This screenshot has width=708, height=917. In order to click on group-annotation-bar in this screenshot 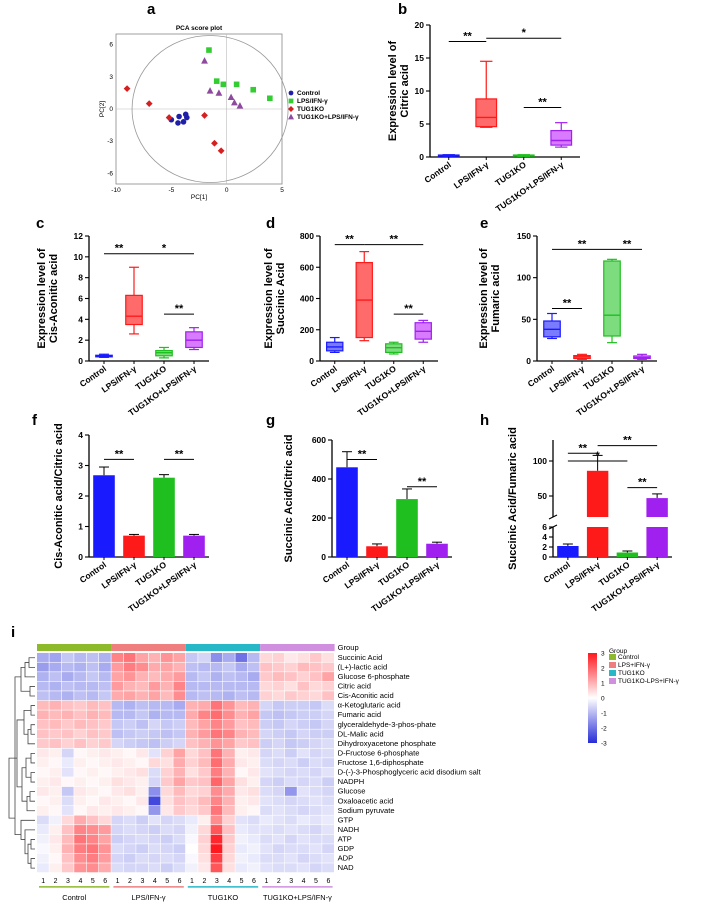, I will do `click(223, 647)`.